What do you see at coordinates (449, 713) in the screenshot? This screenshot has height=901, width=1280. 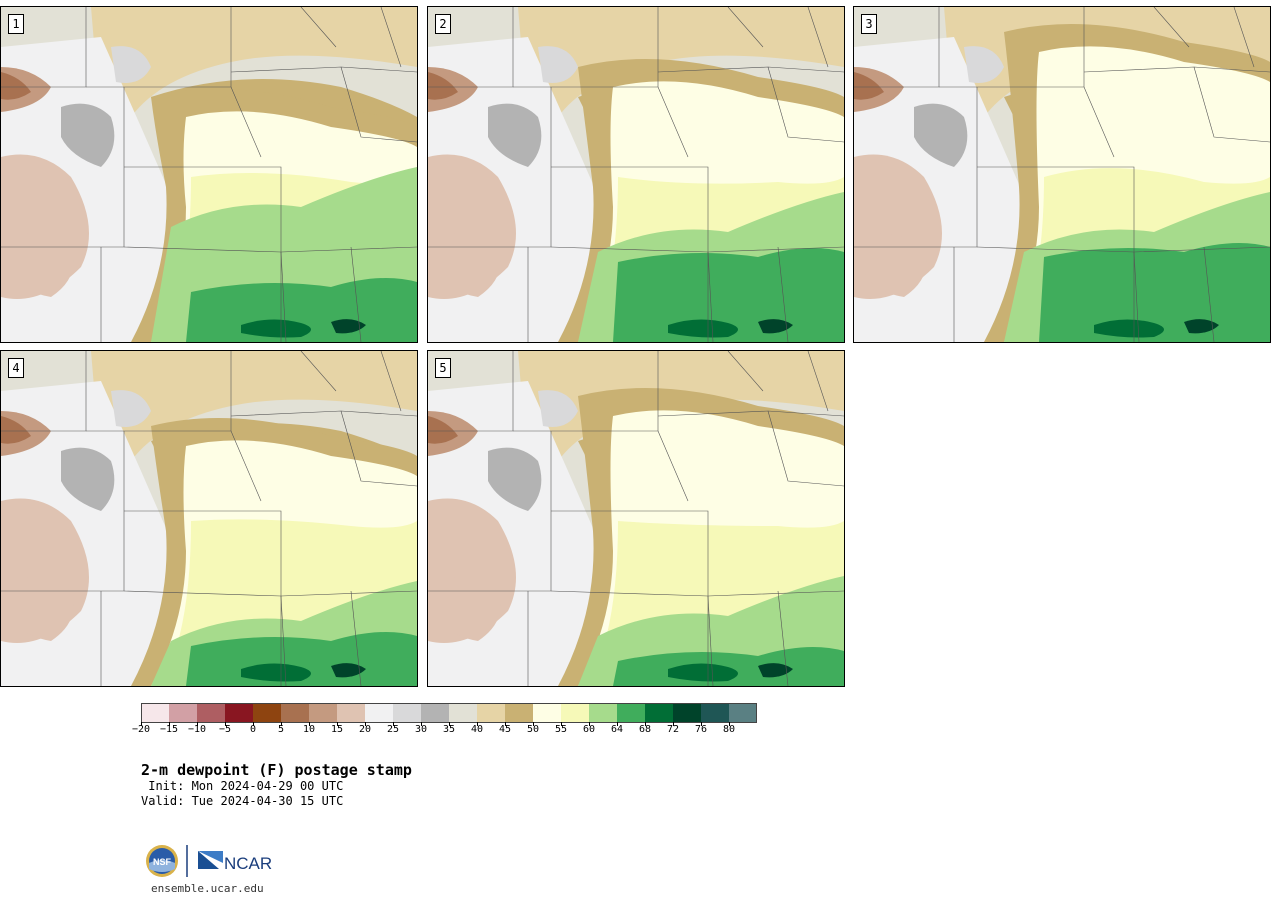 I see `colorbar` at bounding box center [449, 713].